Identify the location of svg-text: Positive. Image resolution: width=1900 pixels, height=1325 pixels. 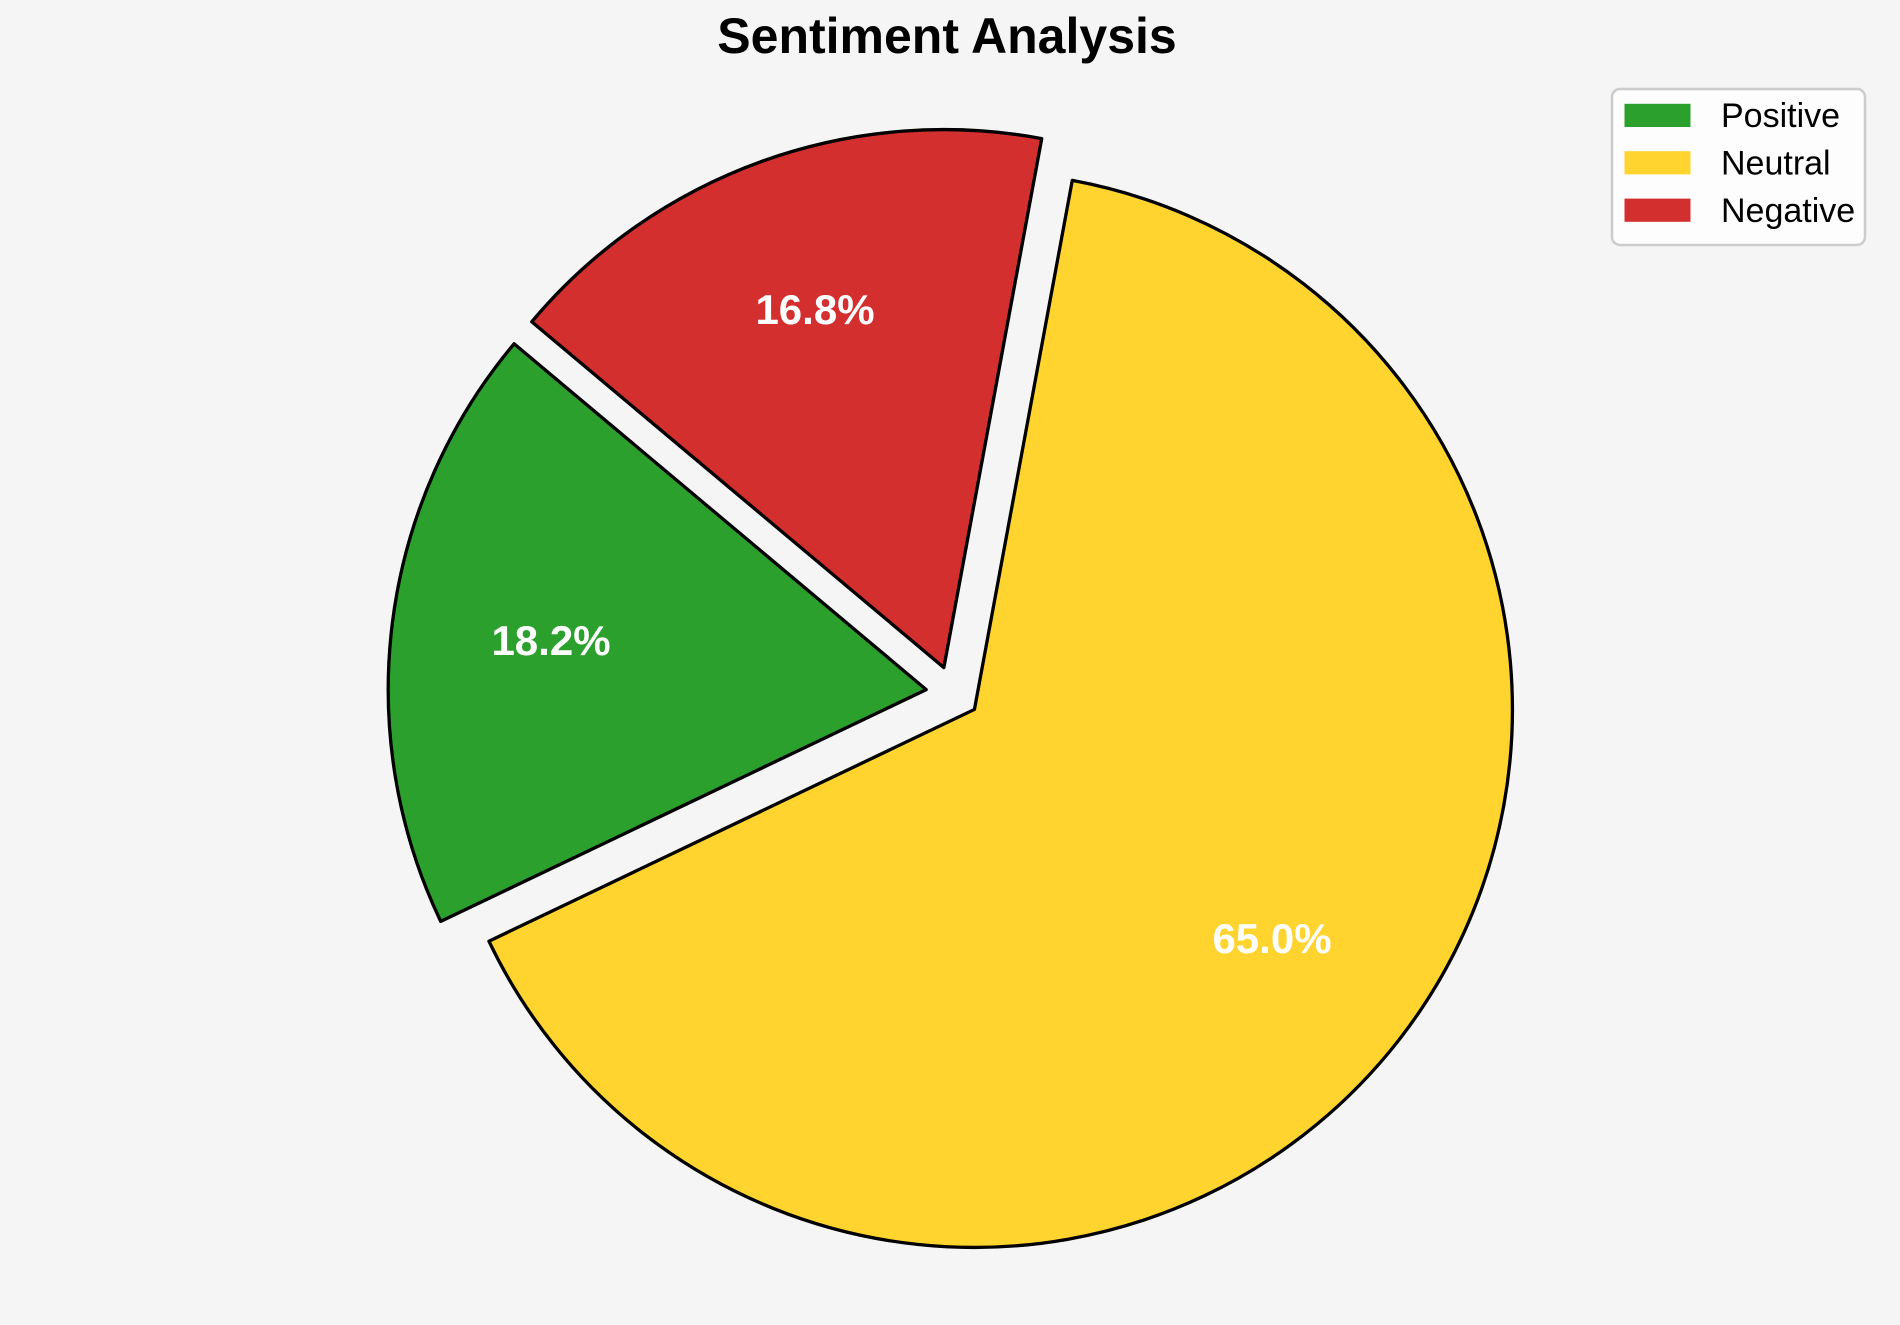
(1780, 116).